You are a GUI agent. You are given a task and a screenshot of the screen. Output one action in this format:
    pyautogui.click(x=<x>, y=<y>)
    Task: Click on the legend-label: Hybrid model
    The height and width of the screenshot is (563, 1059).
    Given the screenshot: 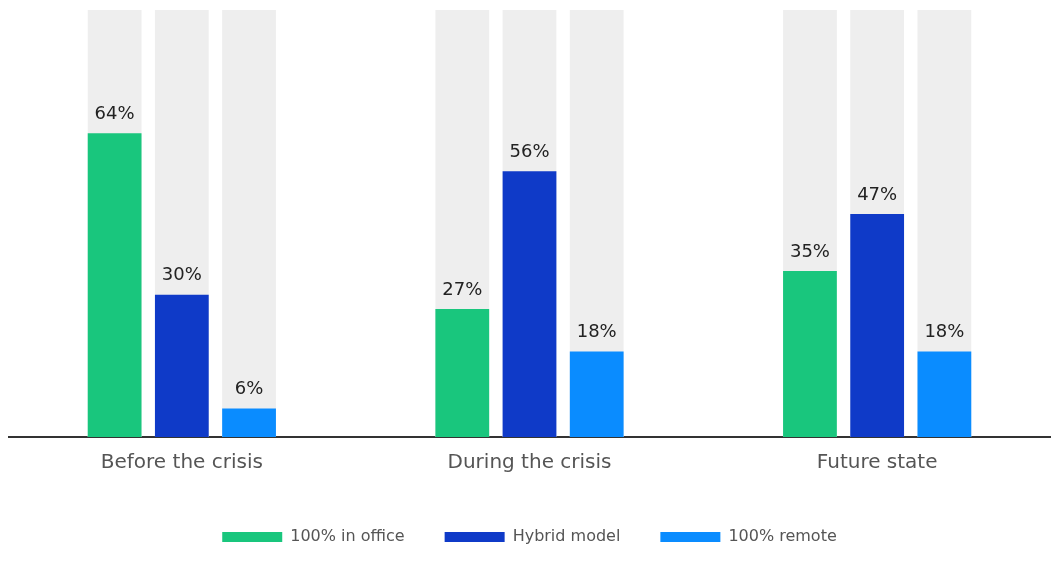 What is the action you would take?
    pyautogui.click(x=566, y=536)
    